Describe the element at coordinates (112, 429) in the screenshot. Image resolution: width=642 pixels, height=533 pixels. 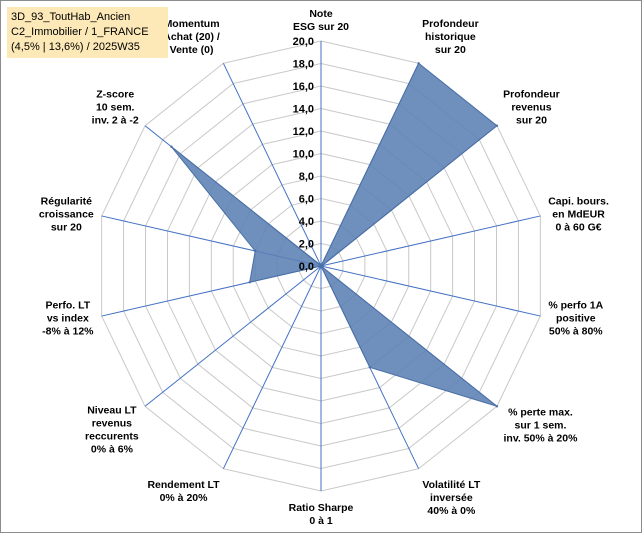
I see `axis-label: Niveau LT revenus reccurents 0% à 6%` at that location.